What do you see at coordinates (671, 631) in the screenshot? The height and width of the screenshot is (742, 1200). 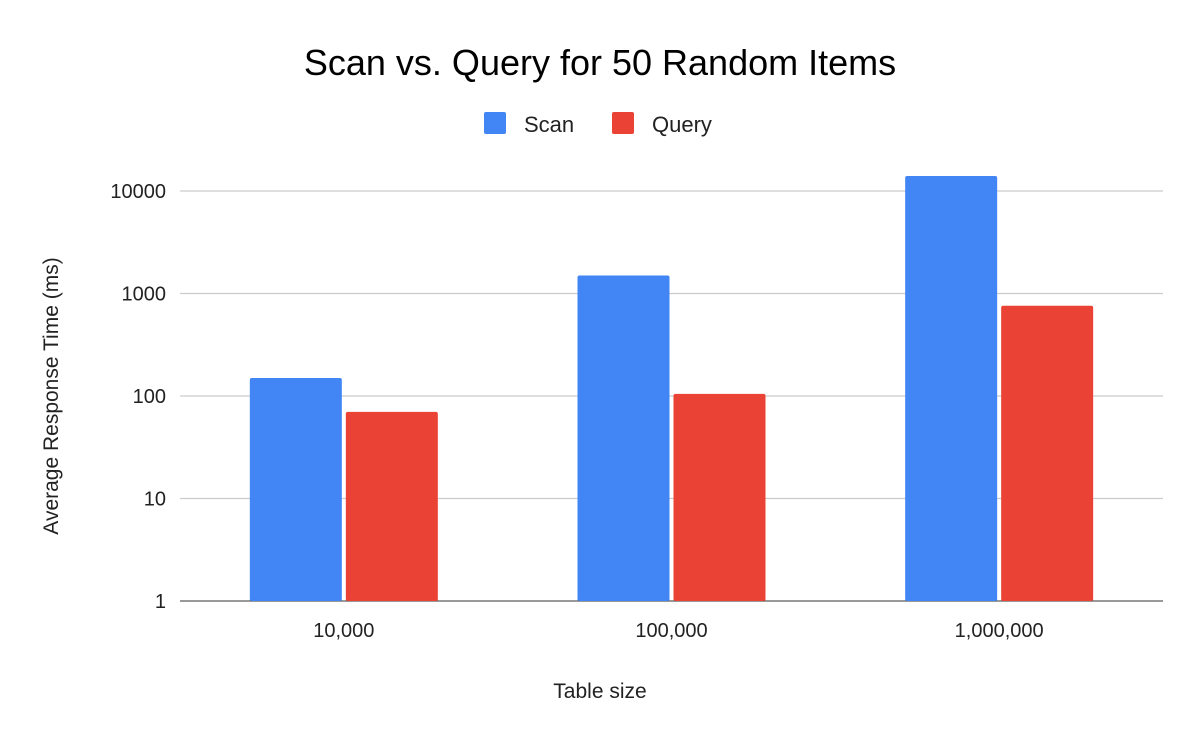 I see `x-tick-label: 100,000` at bounding box center [671, 631].